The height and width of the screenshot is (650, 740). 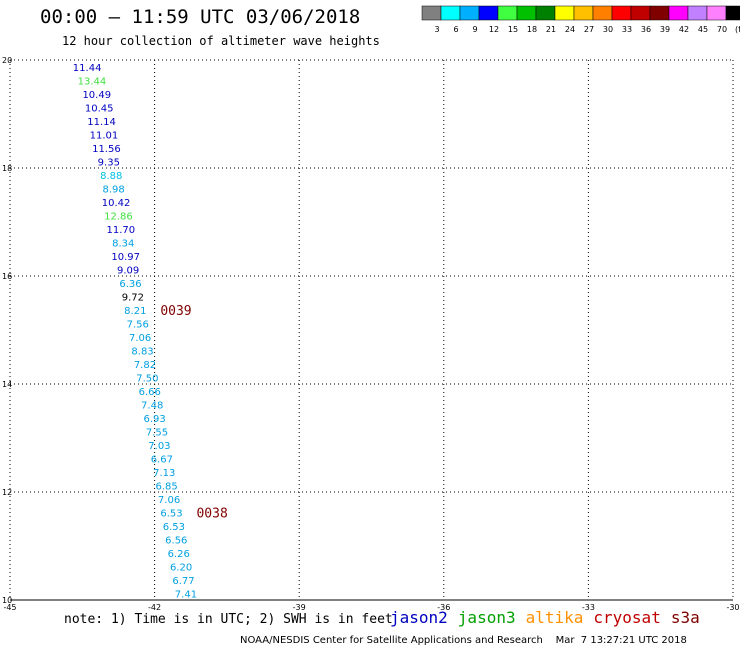 I want to click on lon-tick-label: -36, so click(x=443, y=607).